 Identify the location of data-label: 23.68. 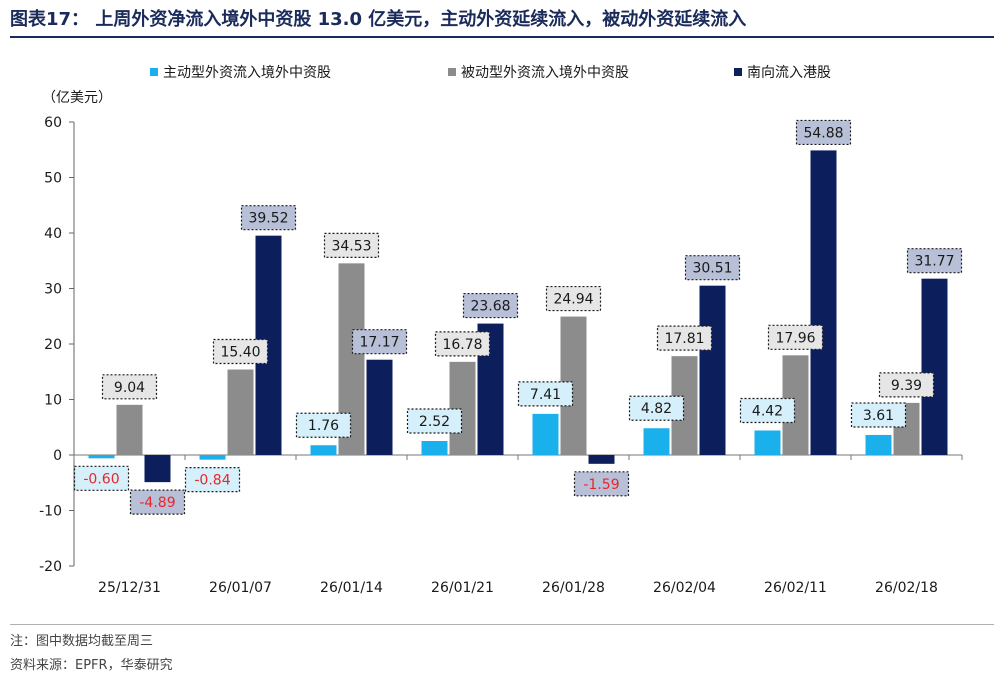
(490, 307).